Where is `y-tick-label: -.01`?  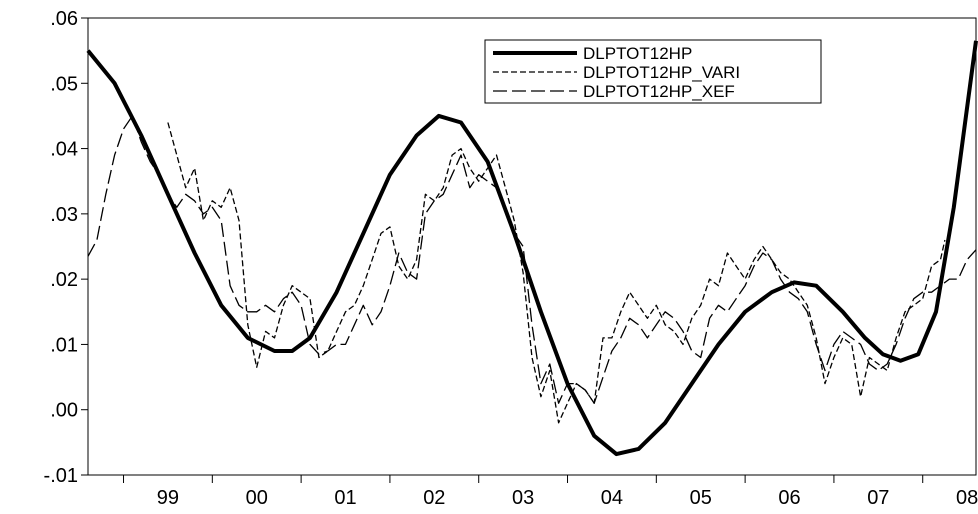
y-tick-label: -.01 is located at coordinates (61, 476).